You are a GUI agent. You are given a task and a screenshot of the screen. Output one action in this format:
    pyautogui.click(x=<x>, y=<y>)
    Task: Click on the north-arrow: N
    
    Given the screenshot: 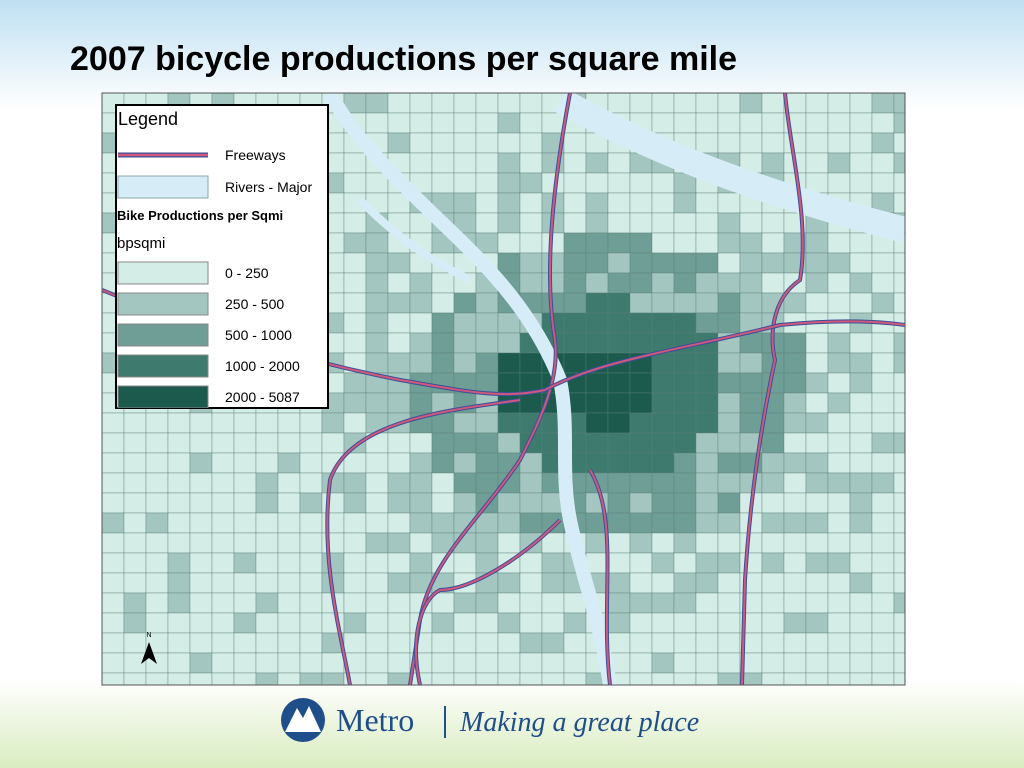 What is the action you would take?
    pyautogui.click(x=149, y=648)
    